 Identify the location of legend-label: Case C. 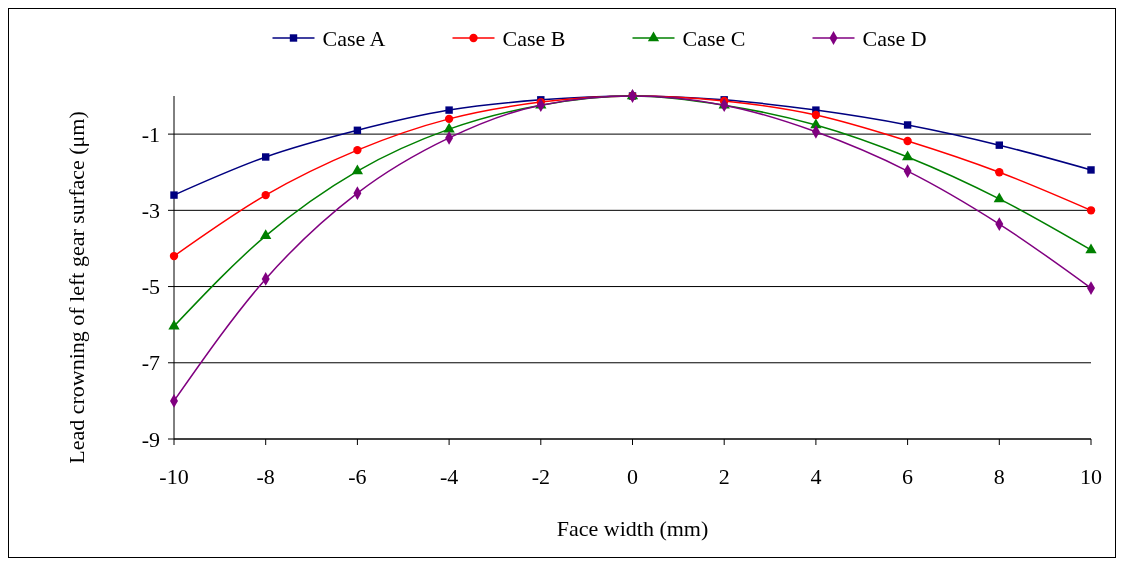
(714, 38).